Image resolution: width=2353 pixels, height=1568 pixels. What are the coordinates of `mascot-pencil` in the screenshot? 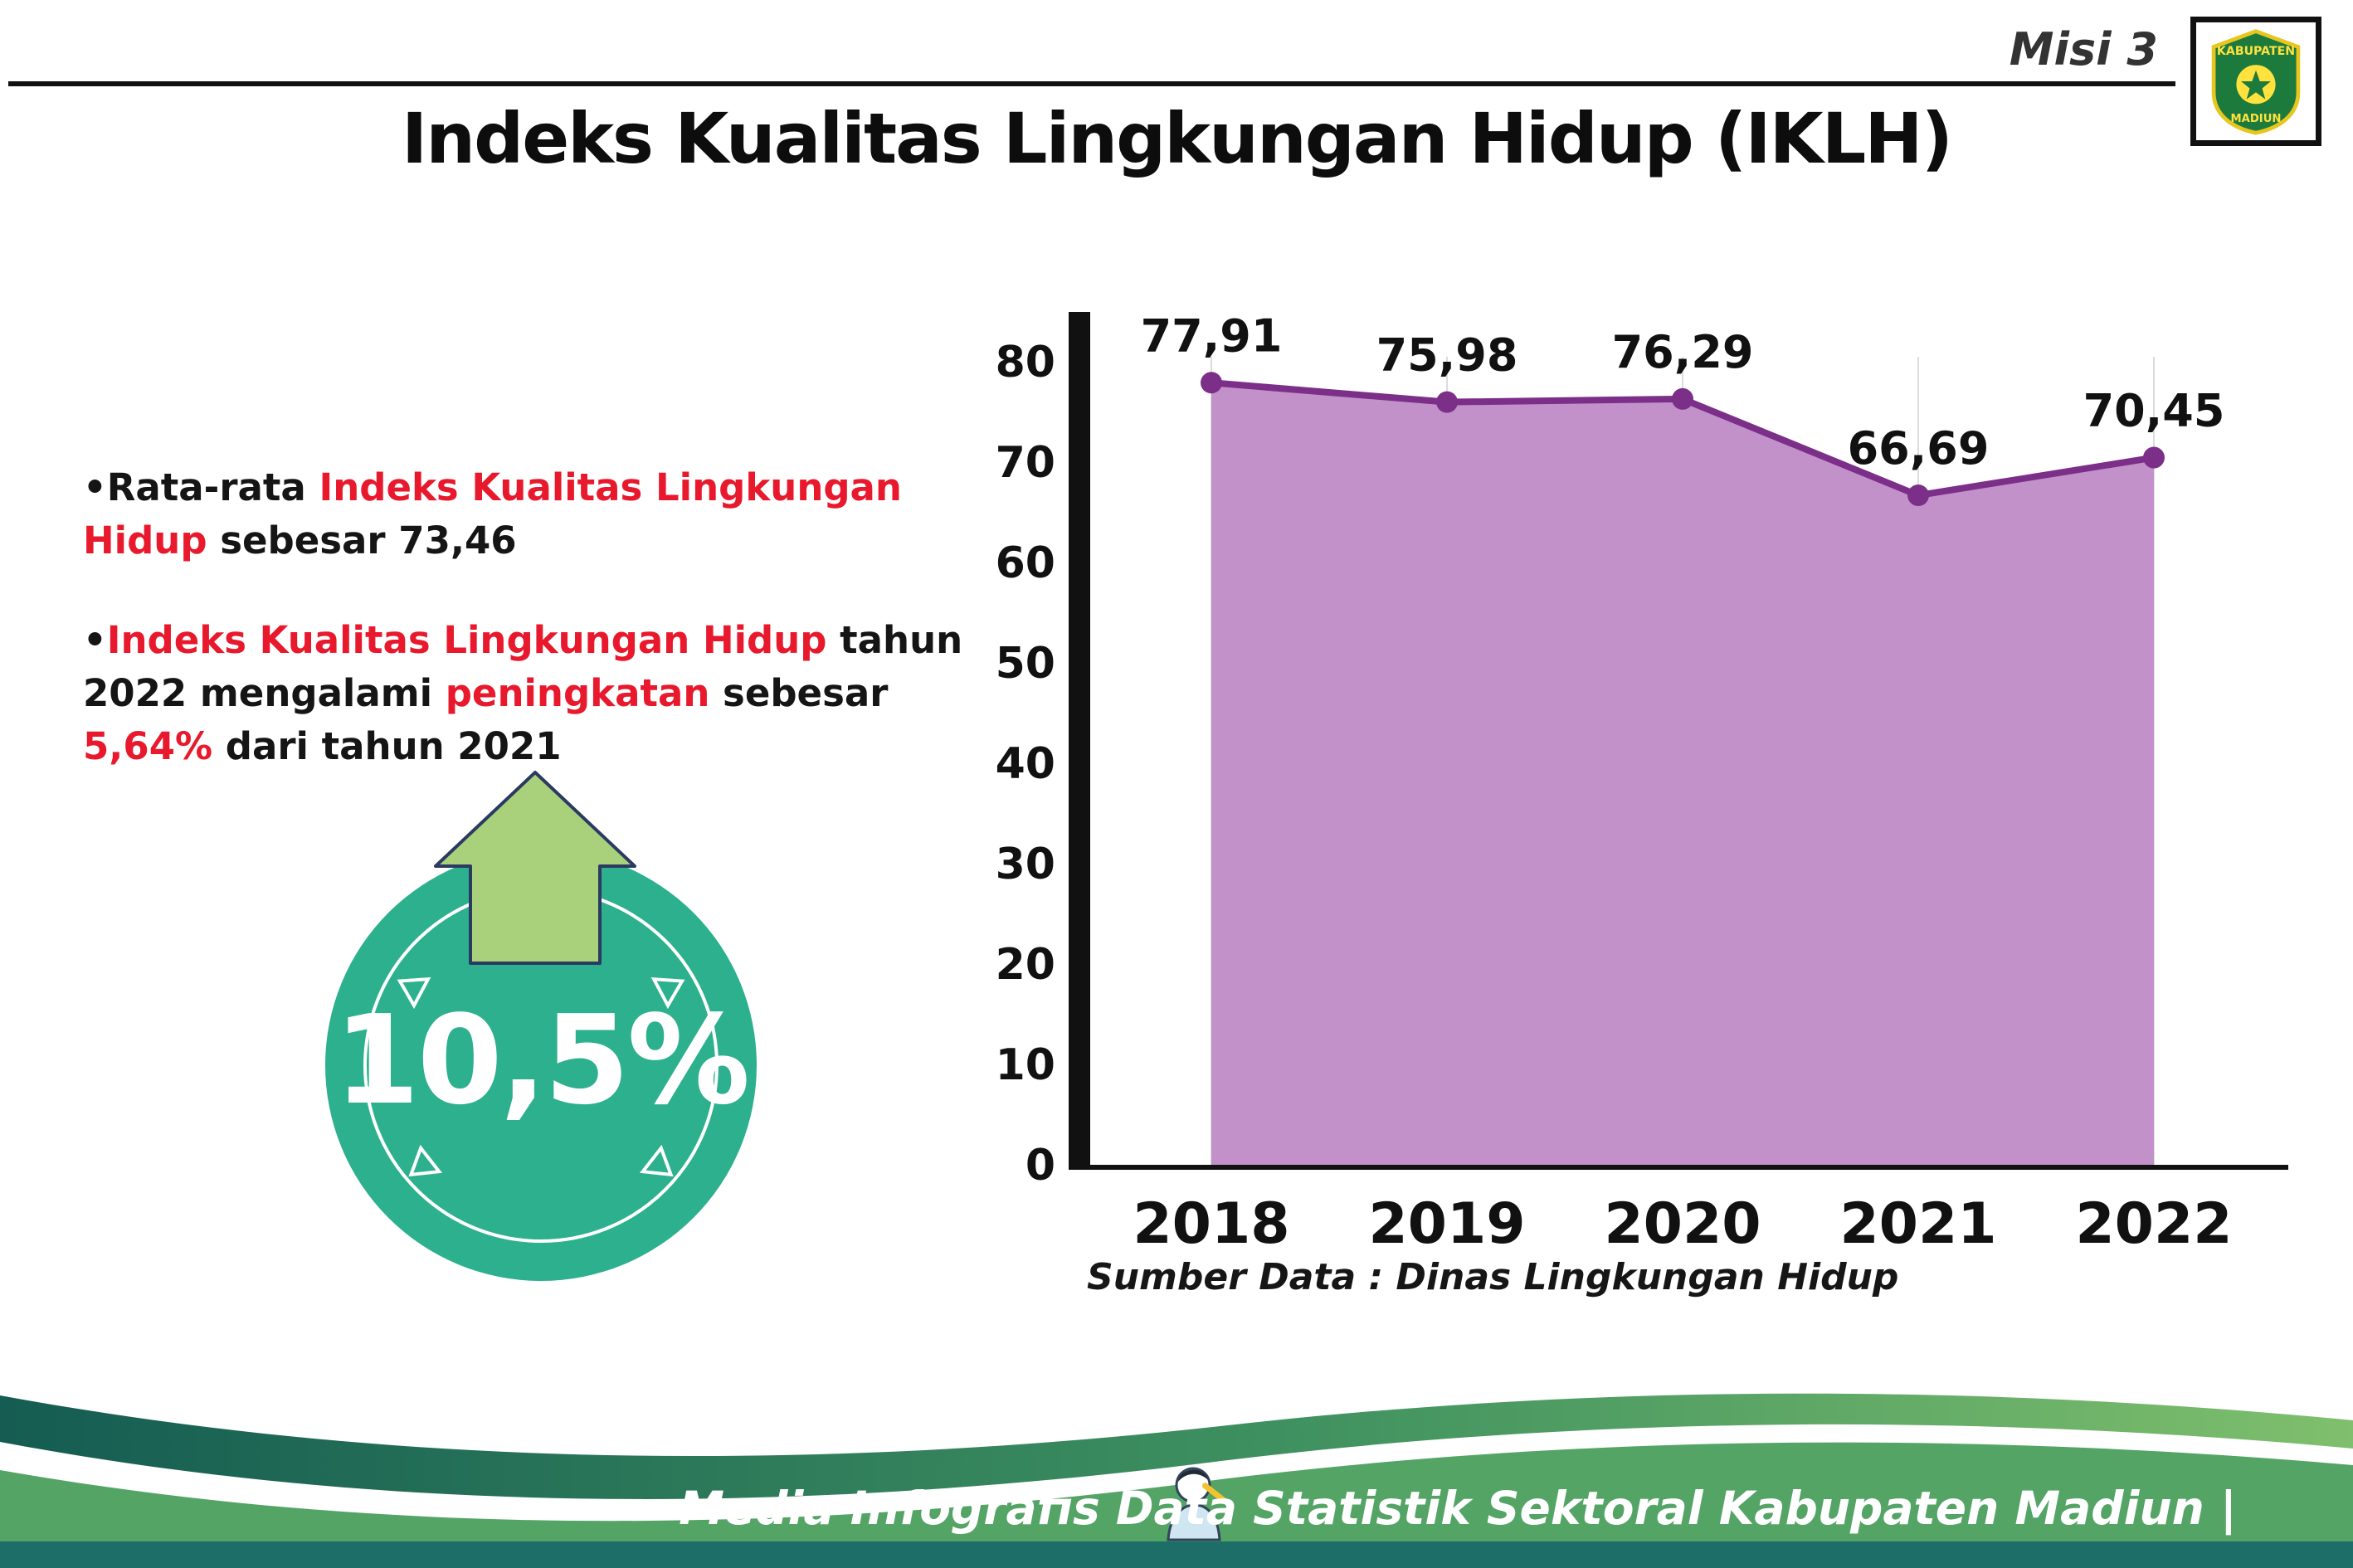 It's located at (1213, 1493).